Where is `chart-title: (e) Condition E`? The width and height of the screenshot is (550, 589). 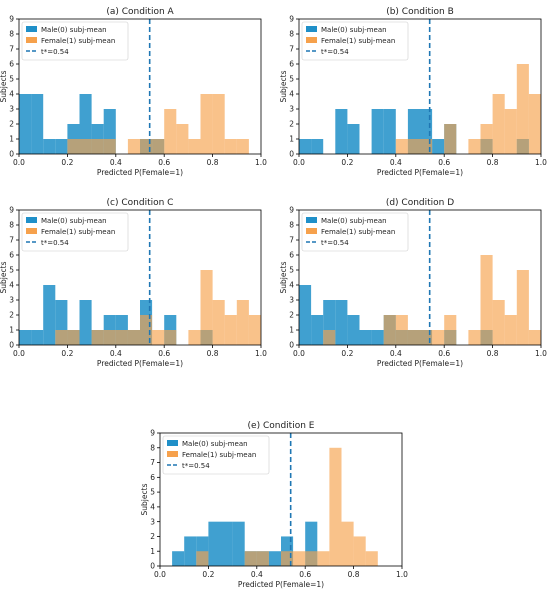 chart-title: (e) Condition E is located at coordinates (281, 426).